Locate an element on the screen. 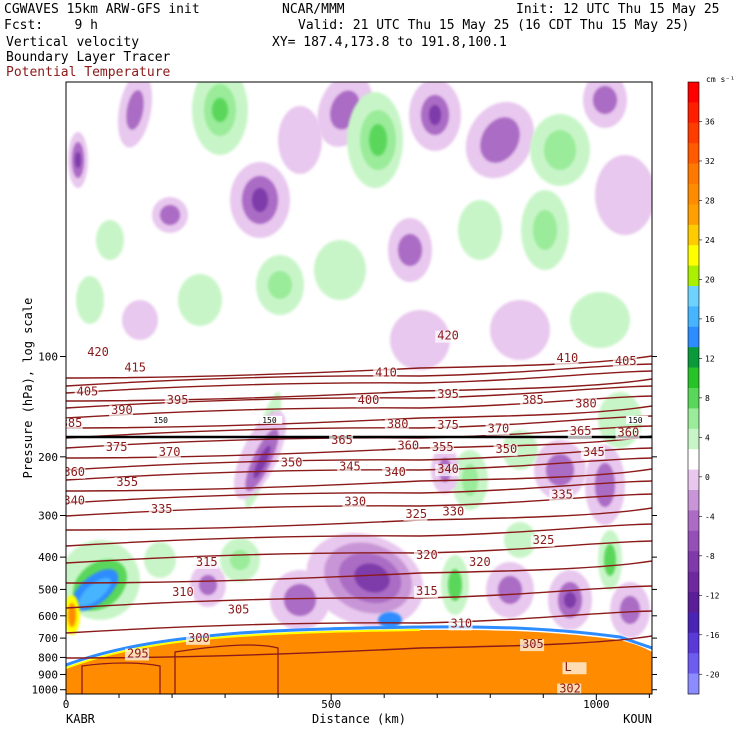  theta-label: 370 is located at coordinates (499, 428).